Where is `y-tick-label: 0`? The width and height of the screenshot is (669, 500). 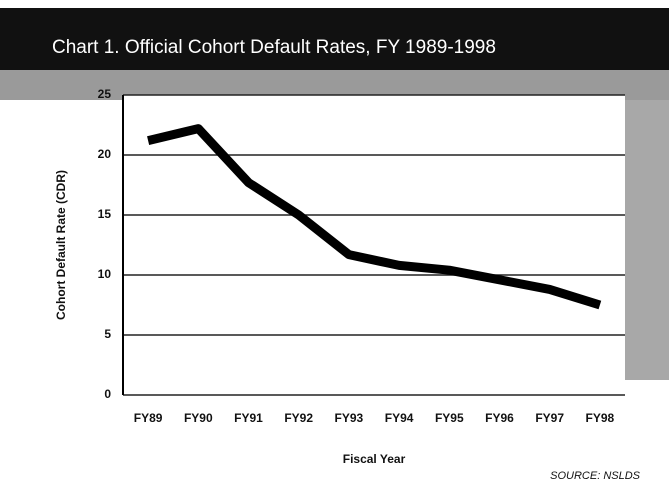 y-tick-label: 0 is located at coordinates (107, 394).